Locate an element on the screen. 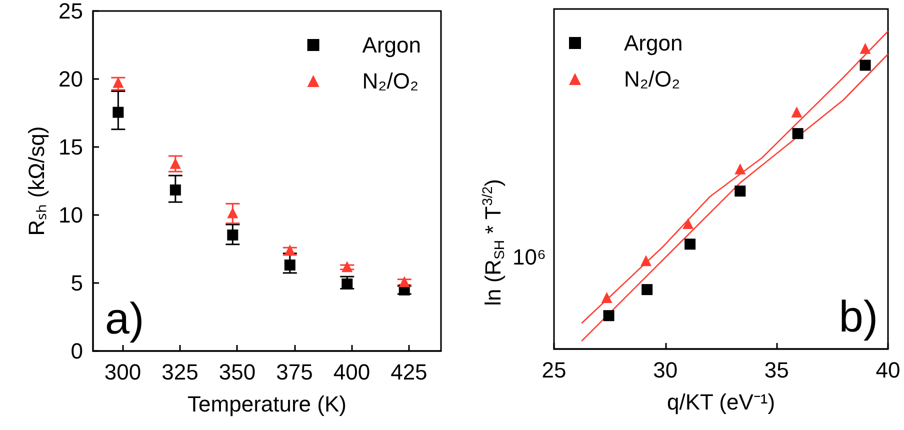  x-tick-label: 300 is located at coordinates (123, 372).